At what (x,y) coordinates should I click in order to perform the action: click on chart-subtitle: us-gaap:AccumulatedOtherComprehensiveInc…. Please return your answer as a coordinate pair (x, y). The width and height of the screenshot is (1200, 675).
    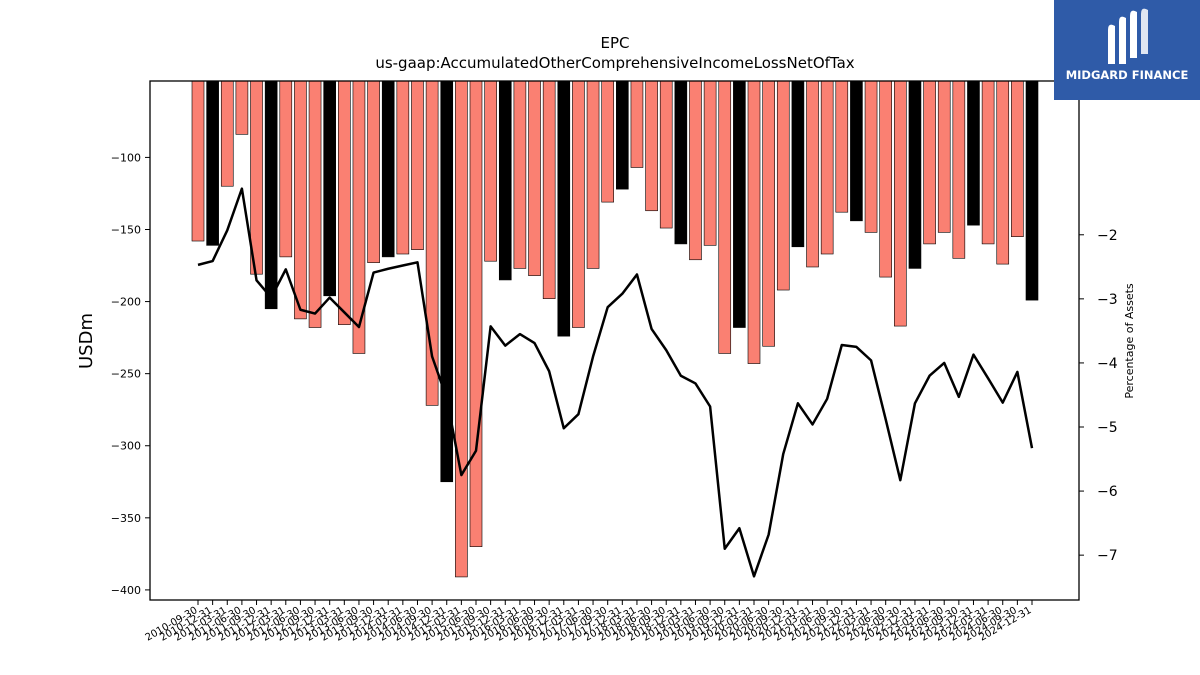
    Looking at the image, I should click on (614, 63).